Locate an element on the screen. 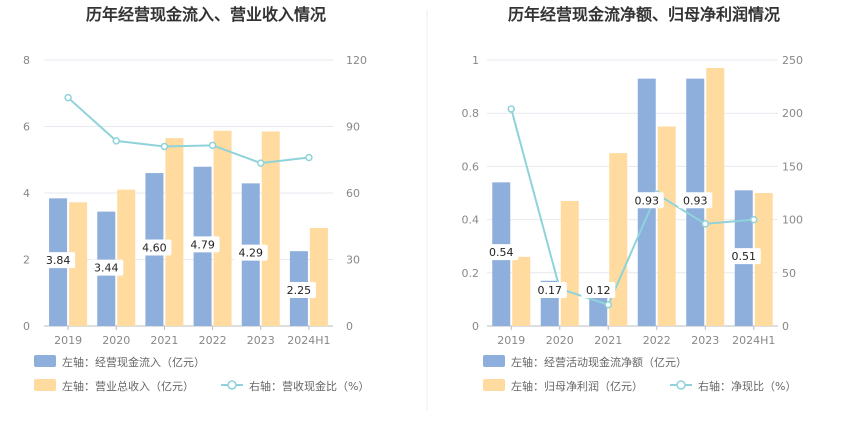 The width and height of the screenshot is (850, 437). chart-title: 历年经营现金流净额、归母净利润情况 is located at coordinates (644, 14).